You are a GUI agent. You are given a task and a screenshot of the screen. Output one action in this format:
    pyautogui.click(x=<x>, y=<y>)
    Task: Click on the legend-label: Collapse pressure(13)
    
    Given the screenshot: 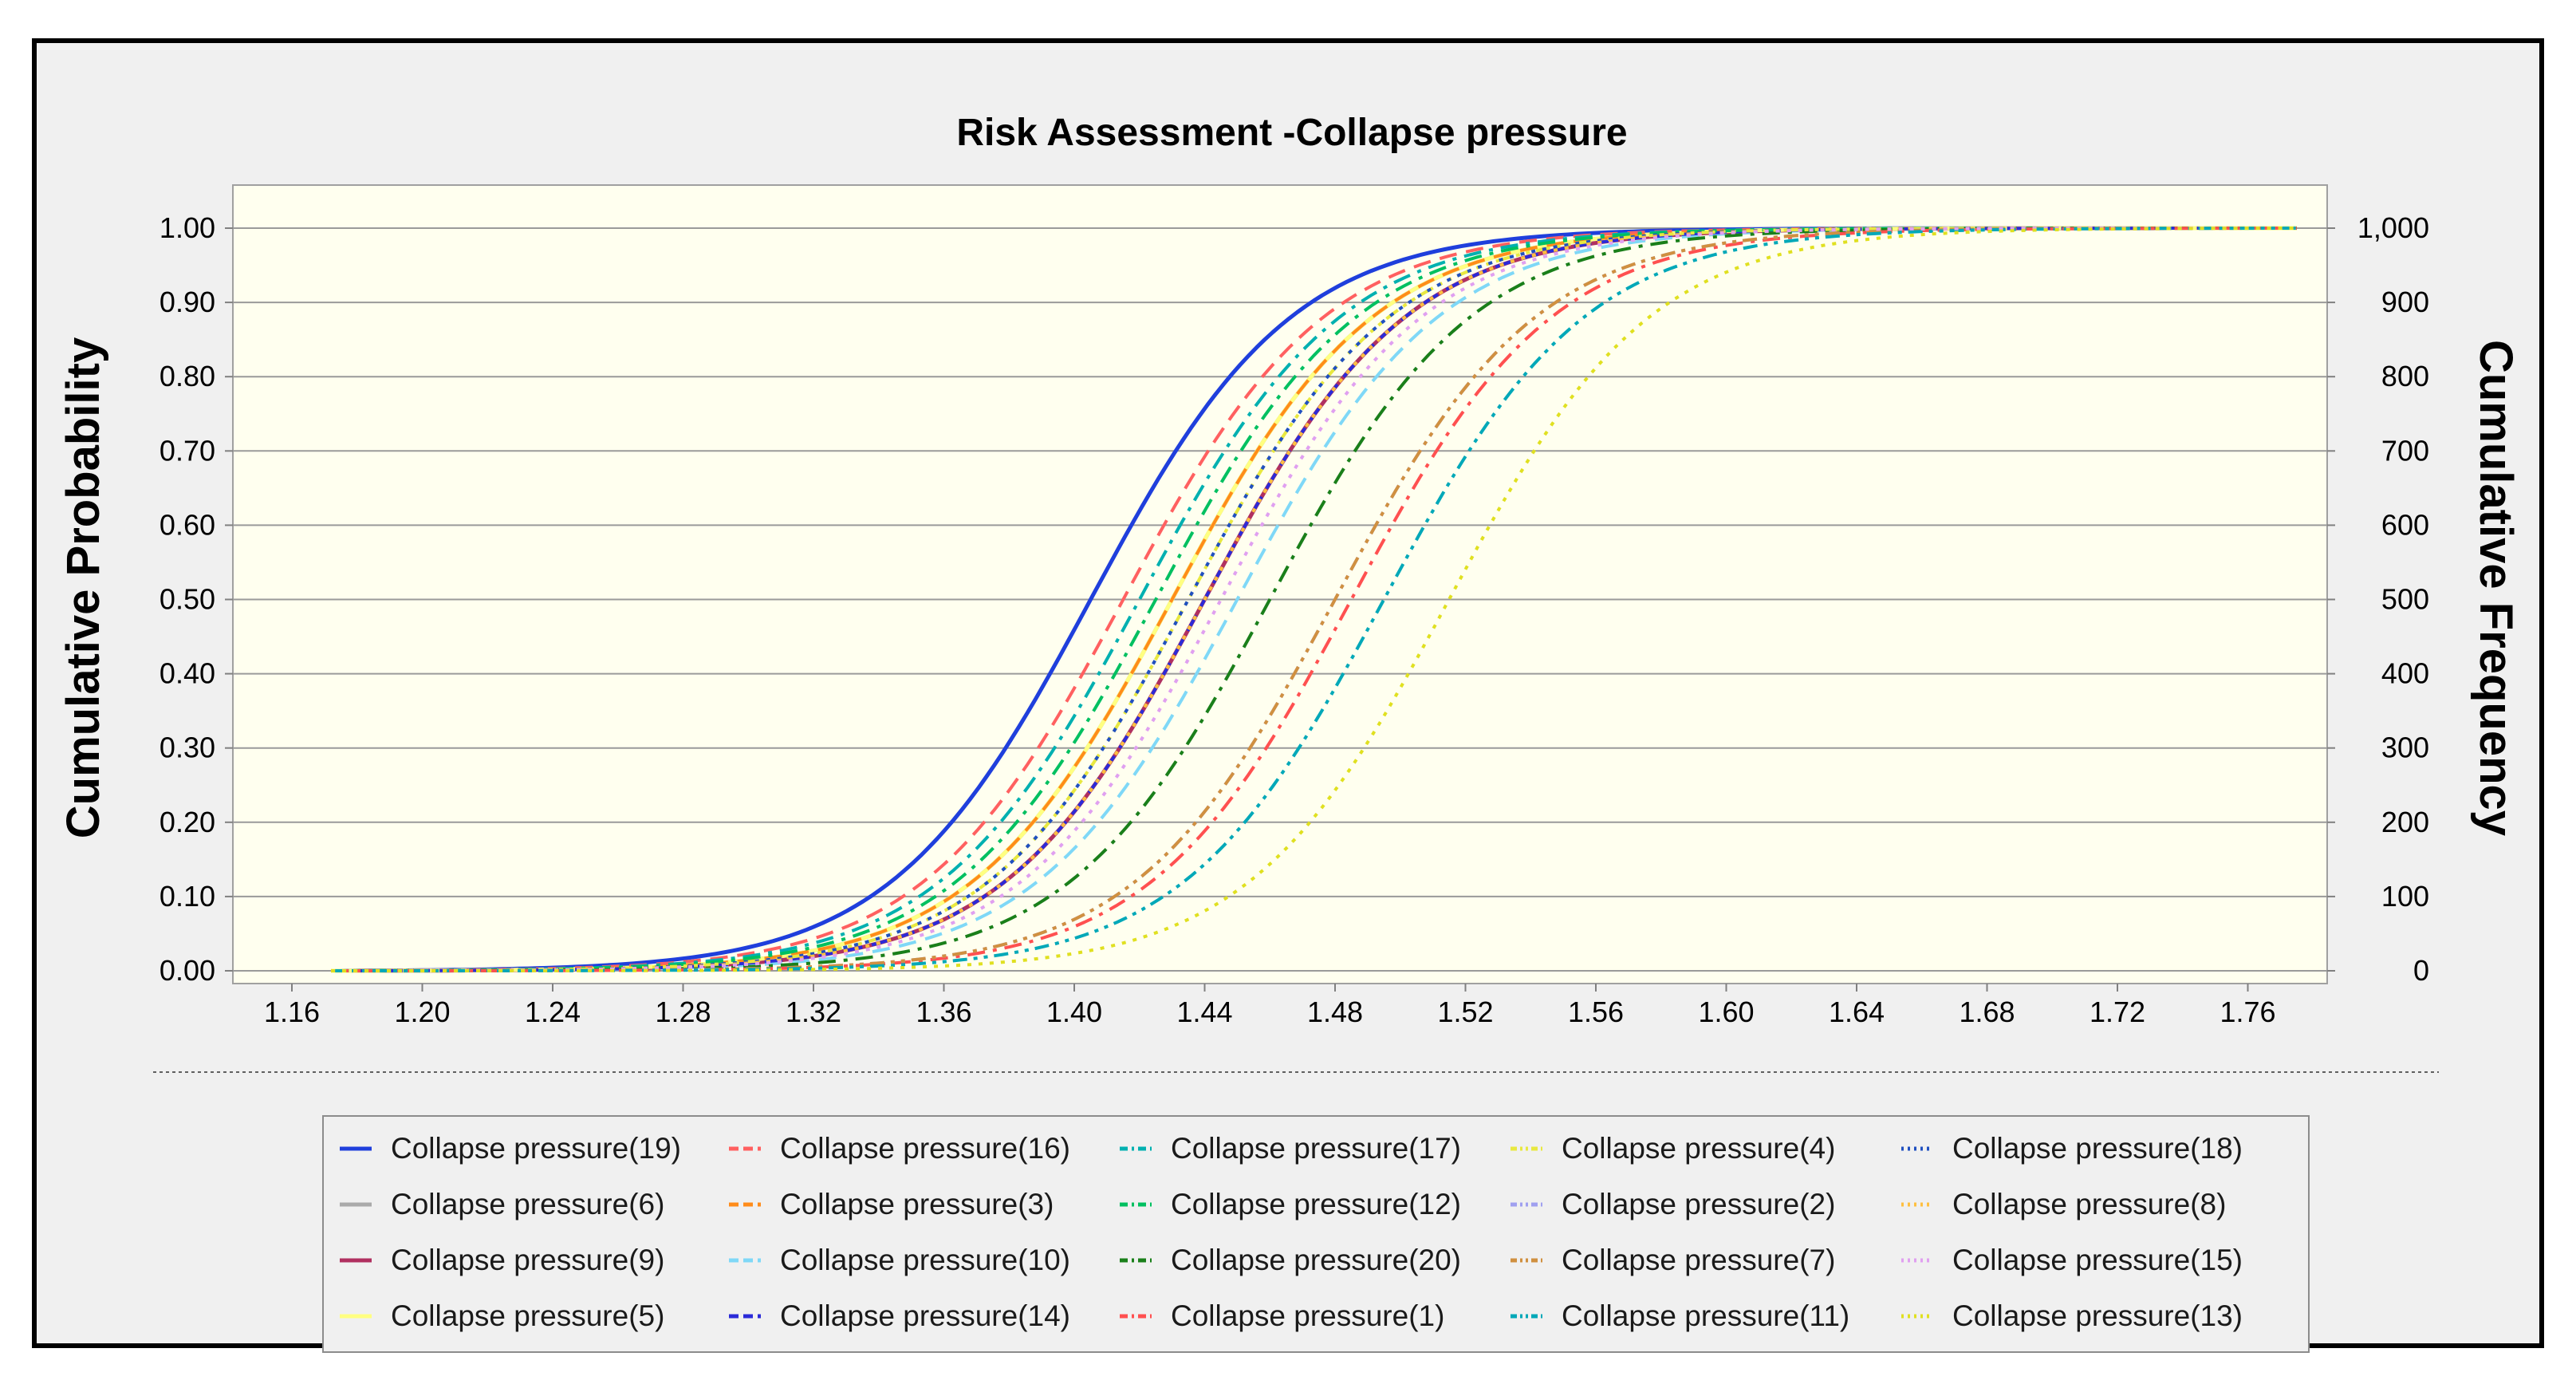 What is the action you would take?
    pyautogui.click(x=2097, y=1315)
    